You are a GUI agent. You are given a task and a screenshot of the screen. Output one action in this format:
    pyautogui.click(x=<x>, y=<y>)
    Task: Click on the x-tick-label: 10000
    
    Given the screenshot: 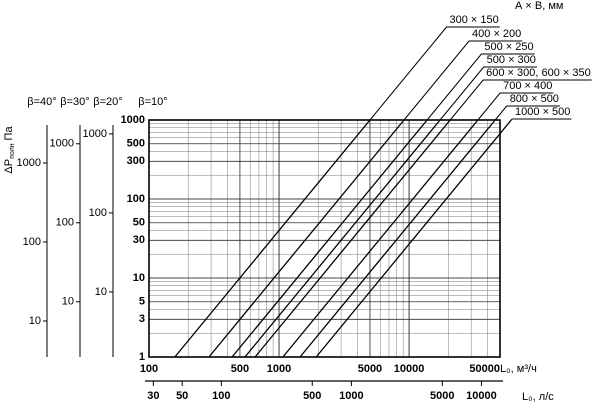 What is the action you would take?
    pyautogui.click(x=409, y=369)
    